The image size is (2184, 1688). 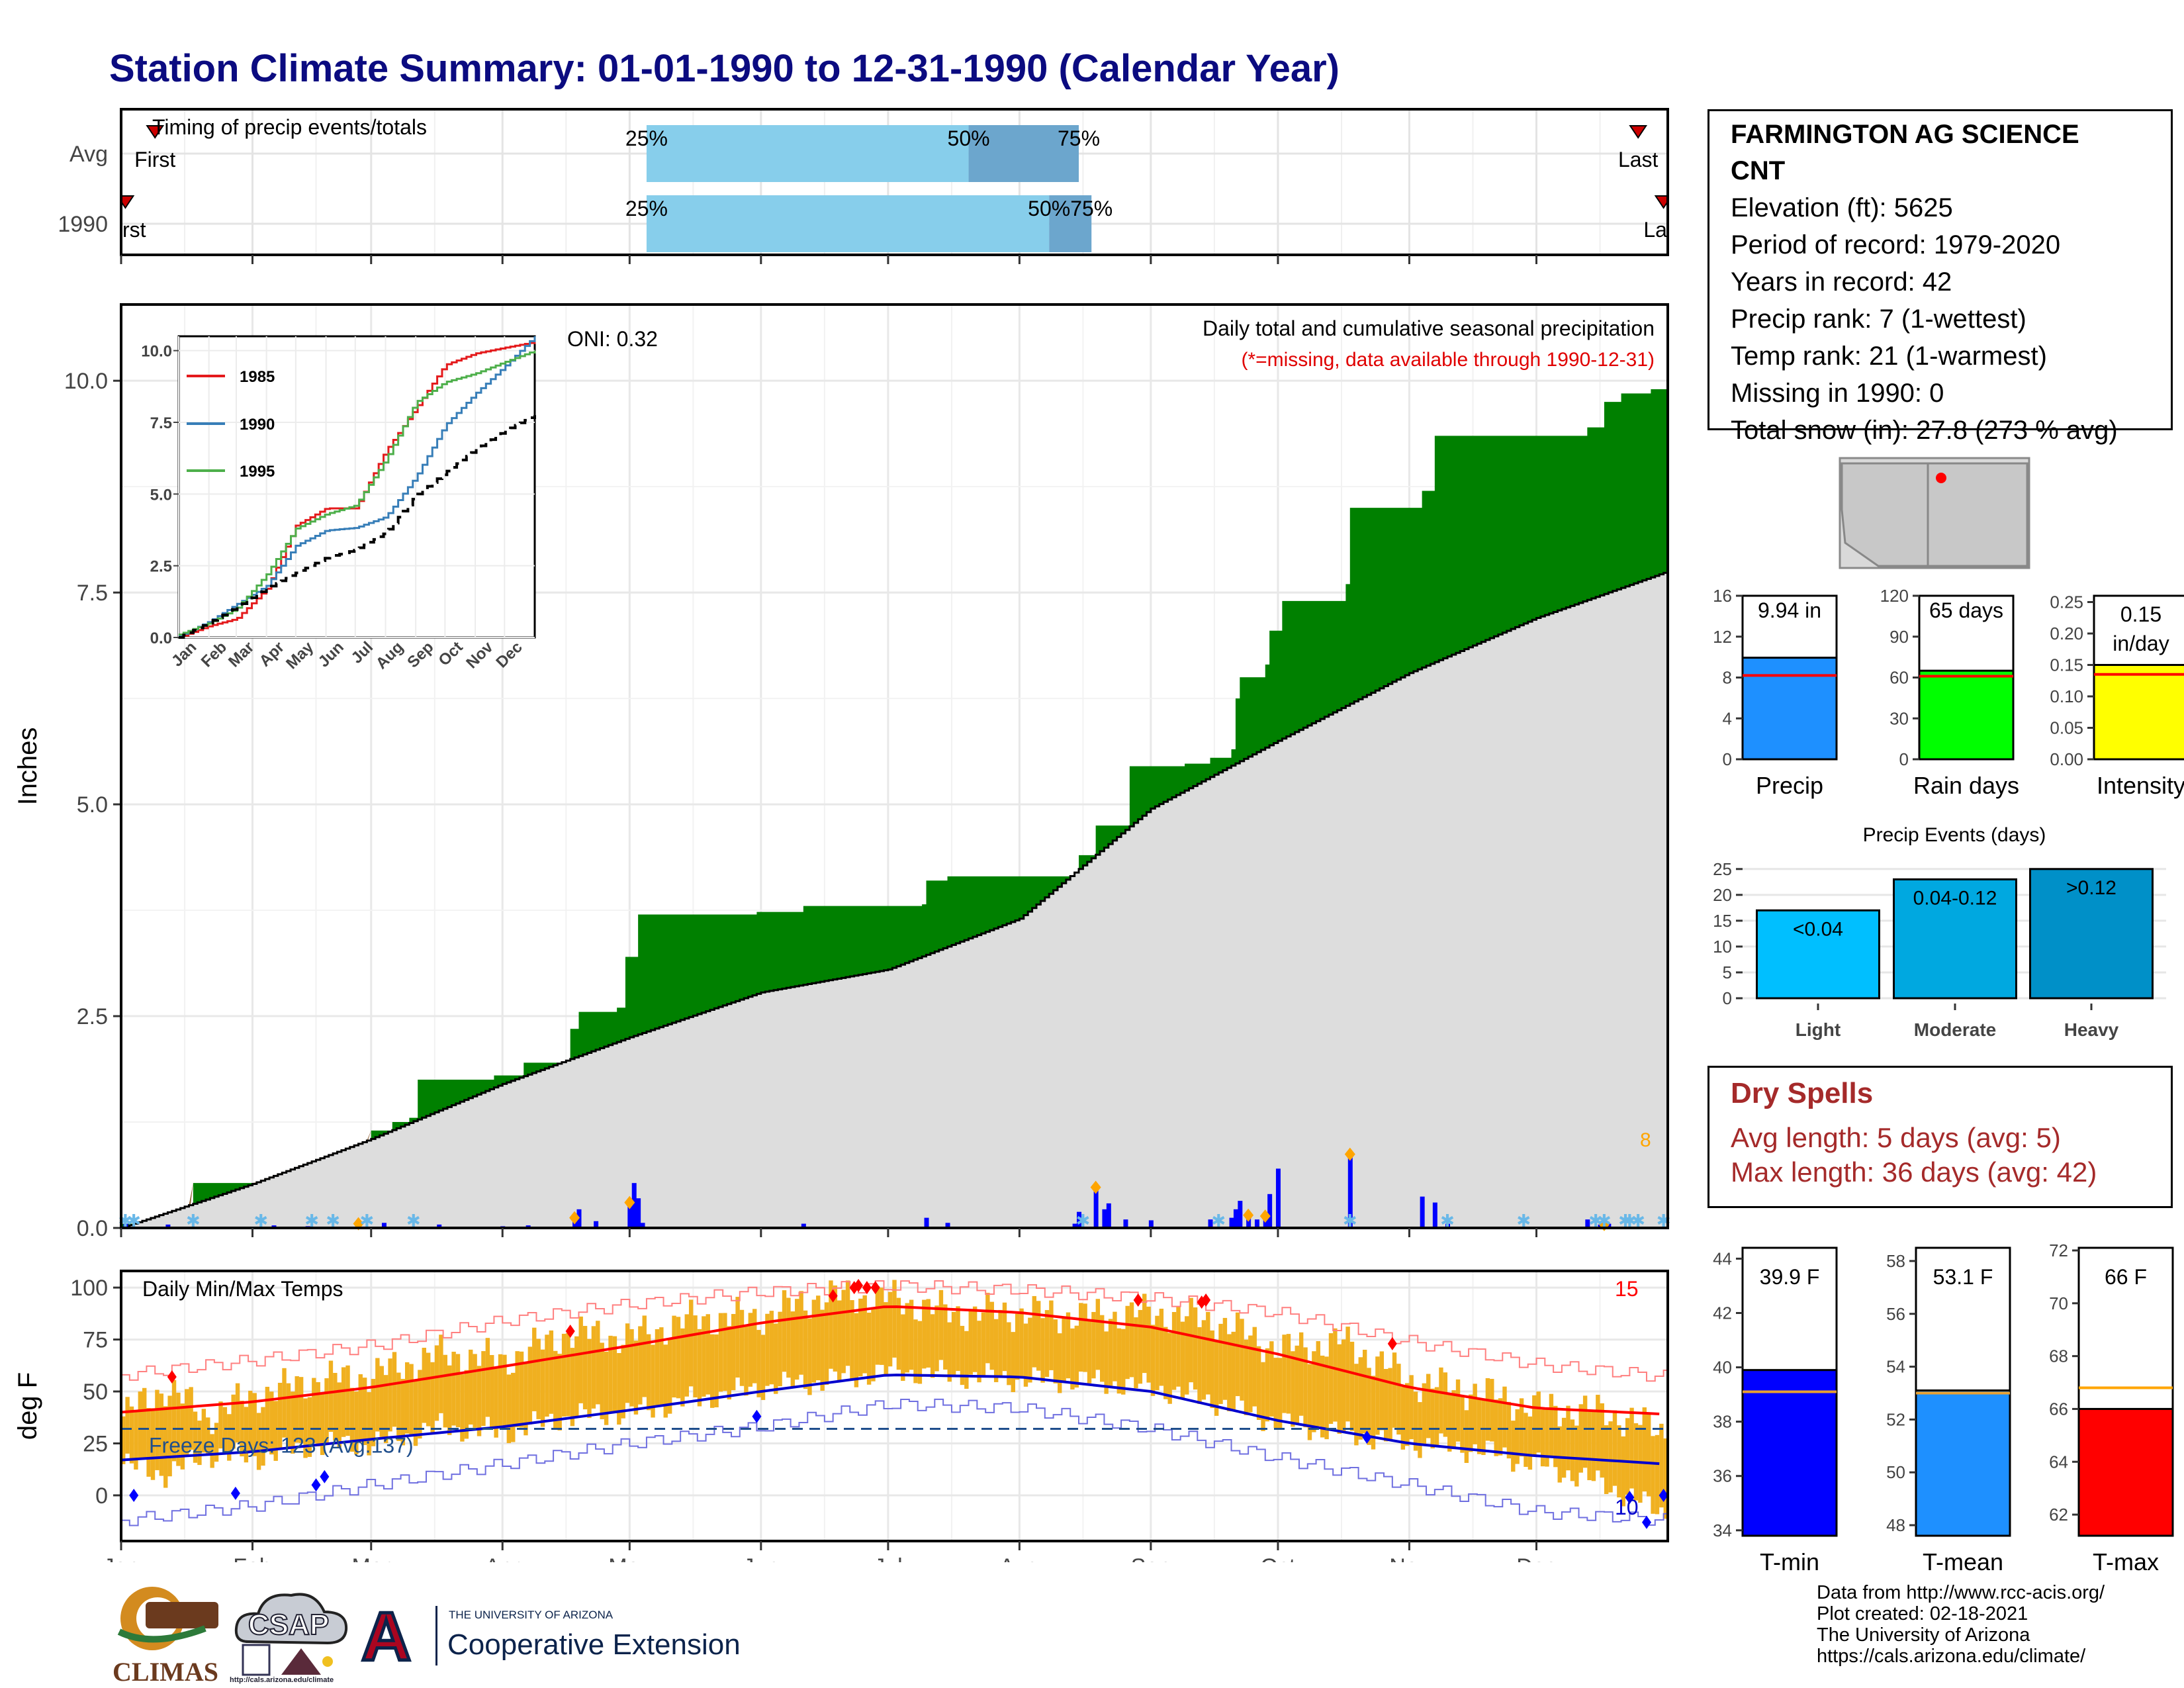 What do you see at coordinates (28, 766) in the screenshot?
I see `precip-y-axis-label: Inches` at bounding box center [28, 766].